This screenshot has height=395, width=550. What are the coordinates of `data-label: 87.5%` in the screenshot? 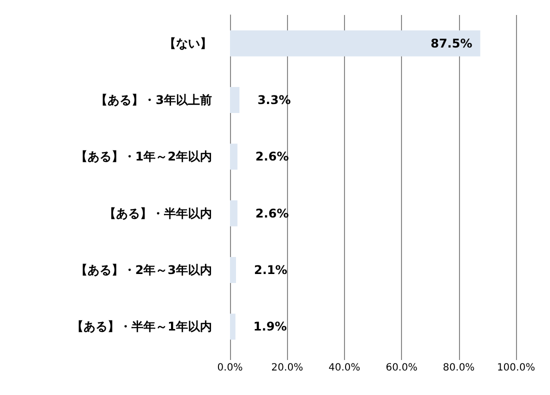 It's located at (451, 43).